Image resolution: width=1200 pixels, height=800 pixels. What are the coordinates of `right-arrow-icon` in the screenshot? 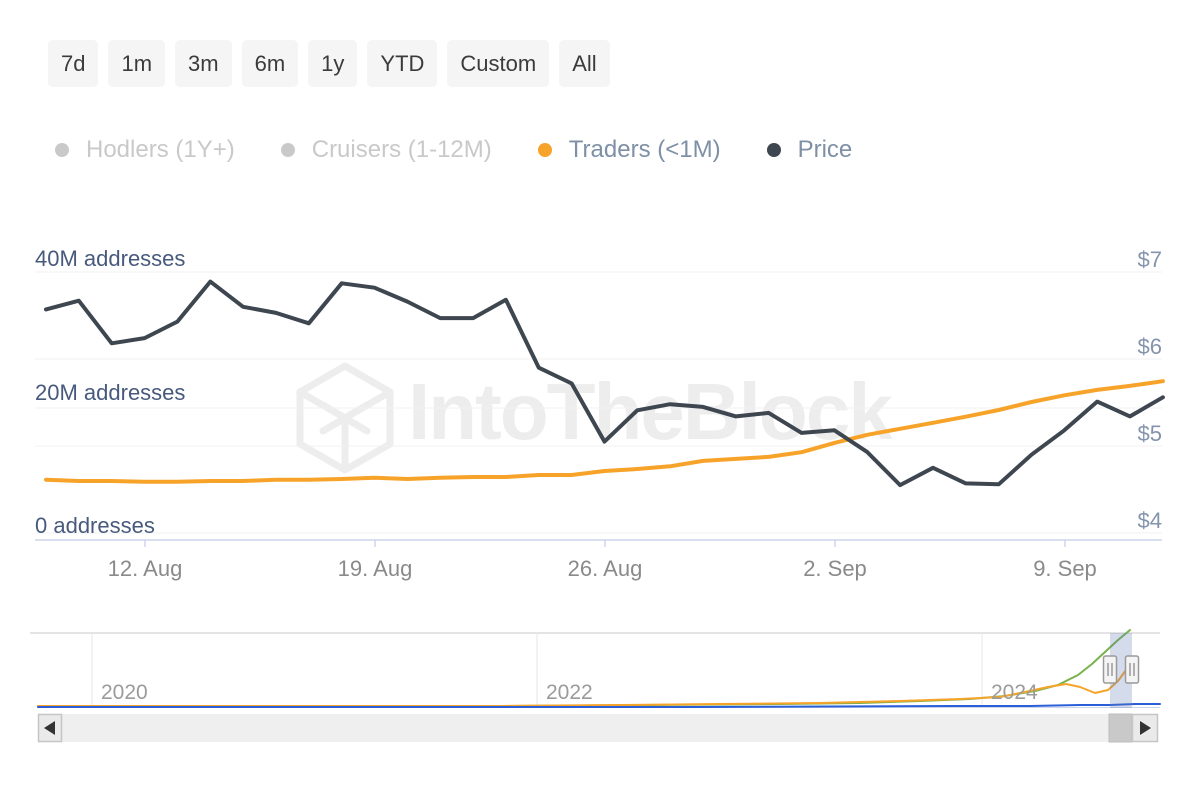 It's located at (1145, 728).